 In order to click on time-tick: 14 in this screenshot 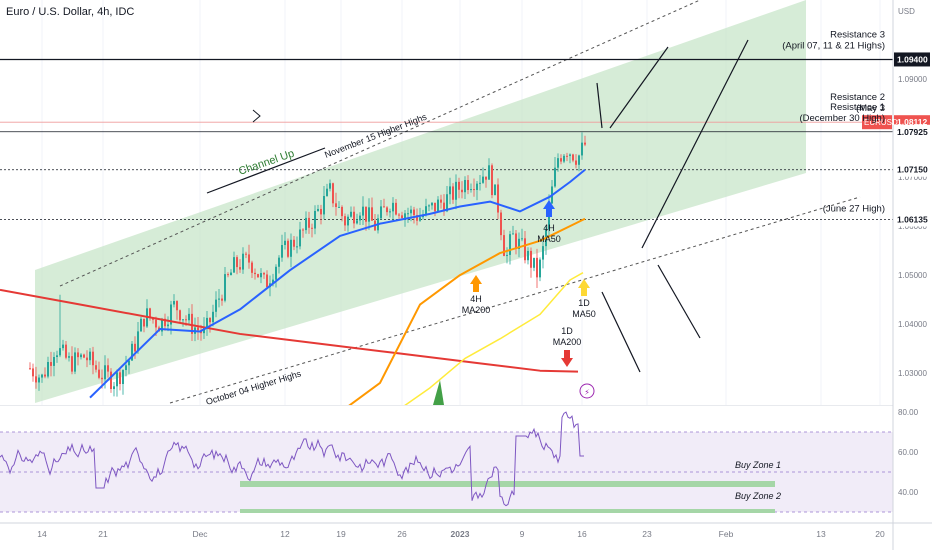, I will do `click(42, 534)`.